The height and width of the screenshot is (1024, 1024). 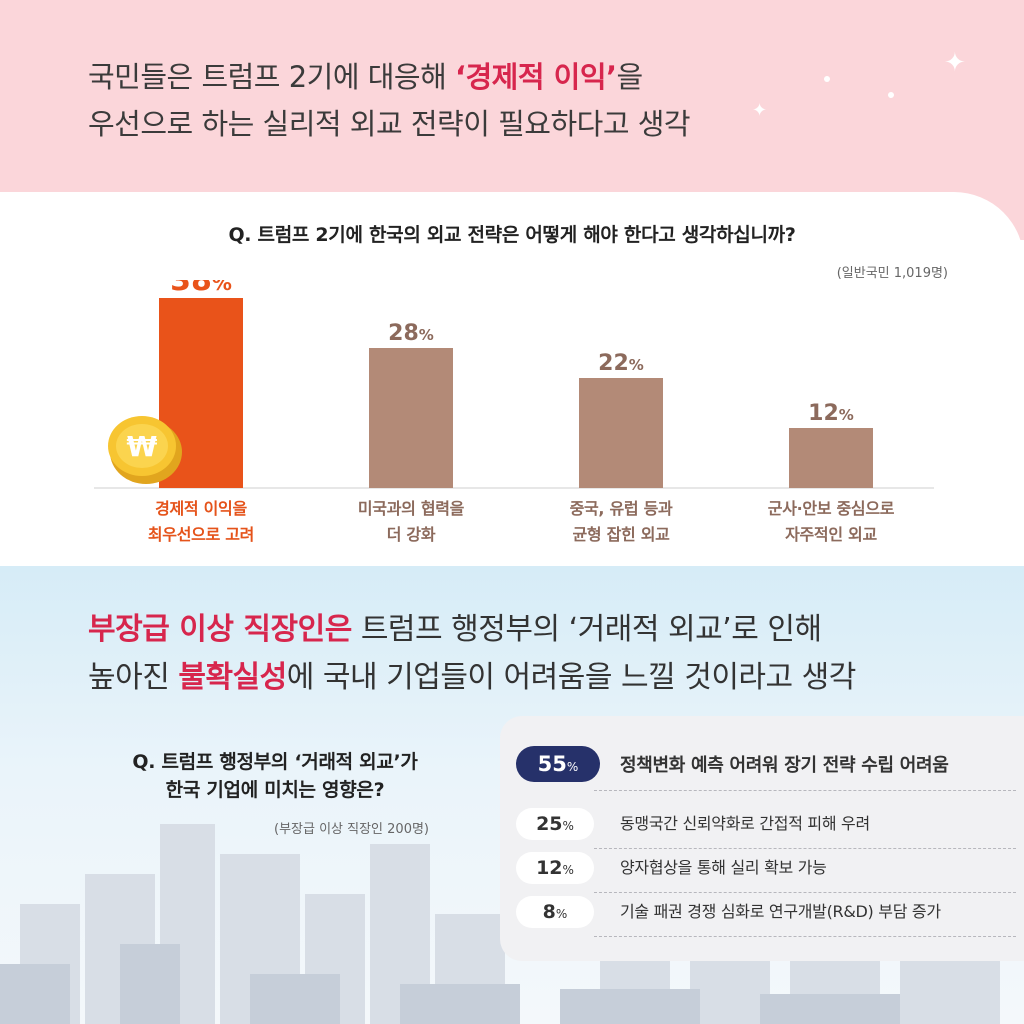 I want to click on result-text-2: 동맹국간 신뢰약화로 간접적 피해 우려, so click(x=745, y=823).